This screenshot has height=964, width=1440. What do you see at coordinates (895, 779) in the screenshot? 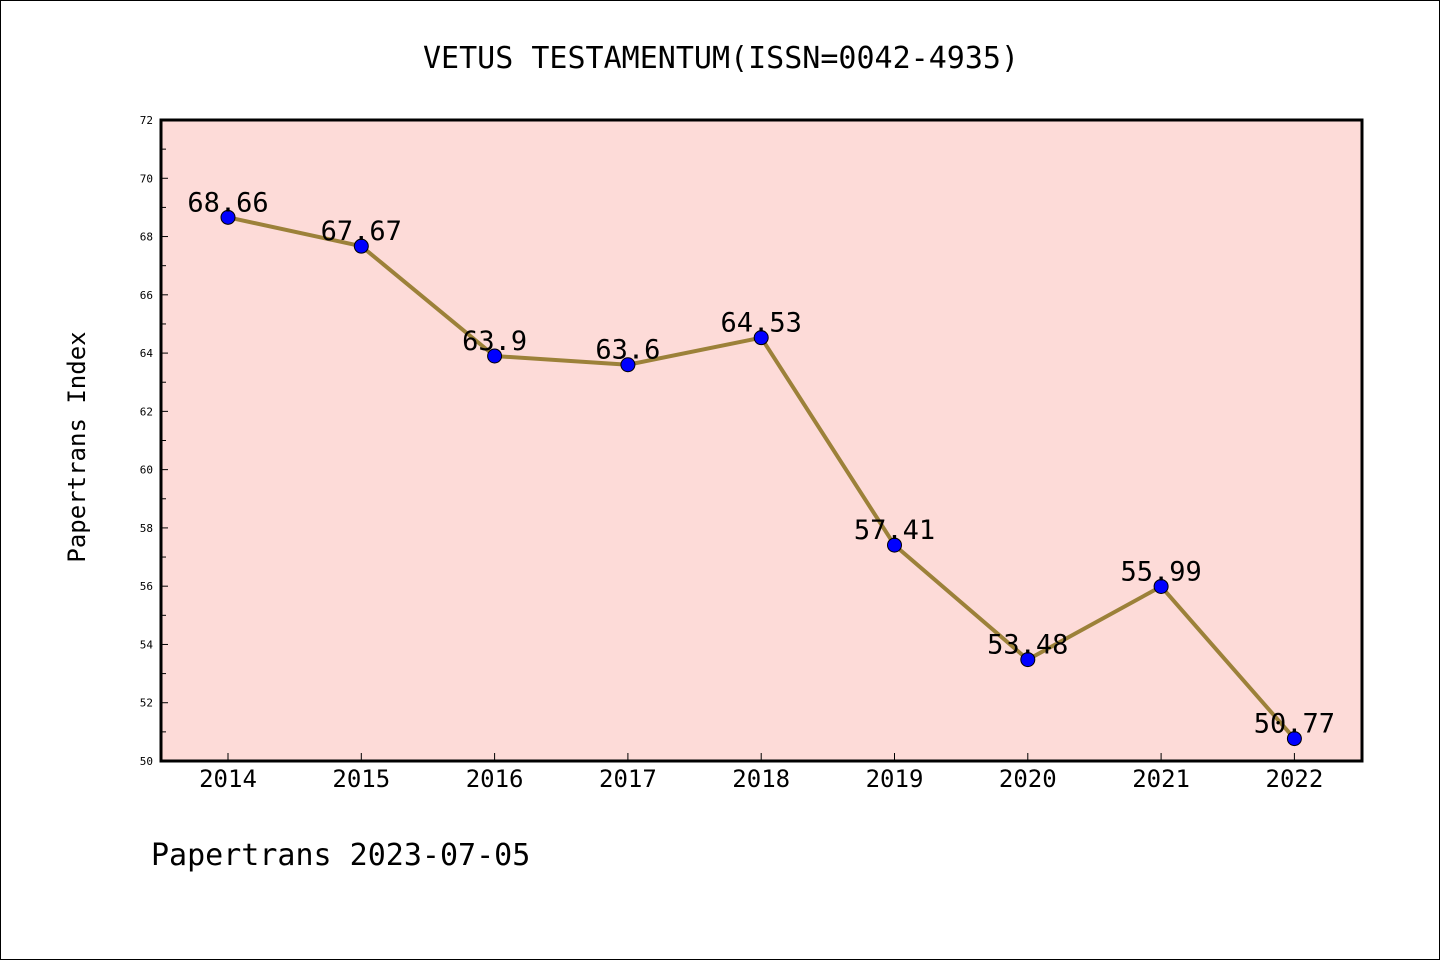
I see `x-tick-label: 2019` at bounding box center [895, 779].